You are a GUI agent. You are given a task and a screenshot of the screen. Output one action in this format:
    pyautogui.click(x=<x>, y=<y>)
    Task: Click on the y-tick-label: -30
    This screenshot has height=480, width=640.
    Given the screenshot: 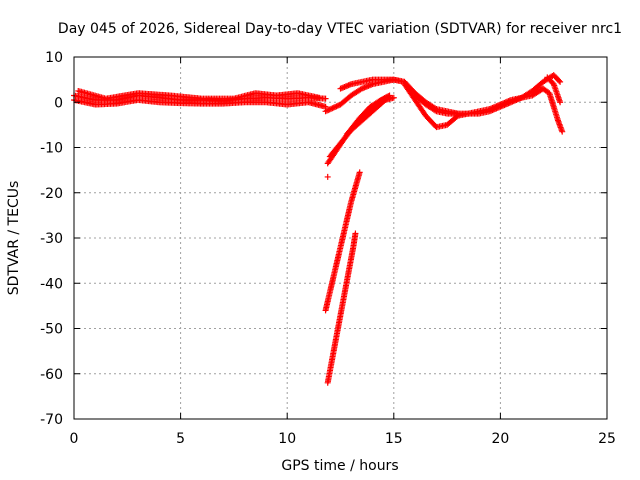 What is the action you would take?
    pyautogui.click(x=51, y=239)
    